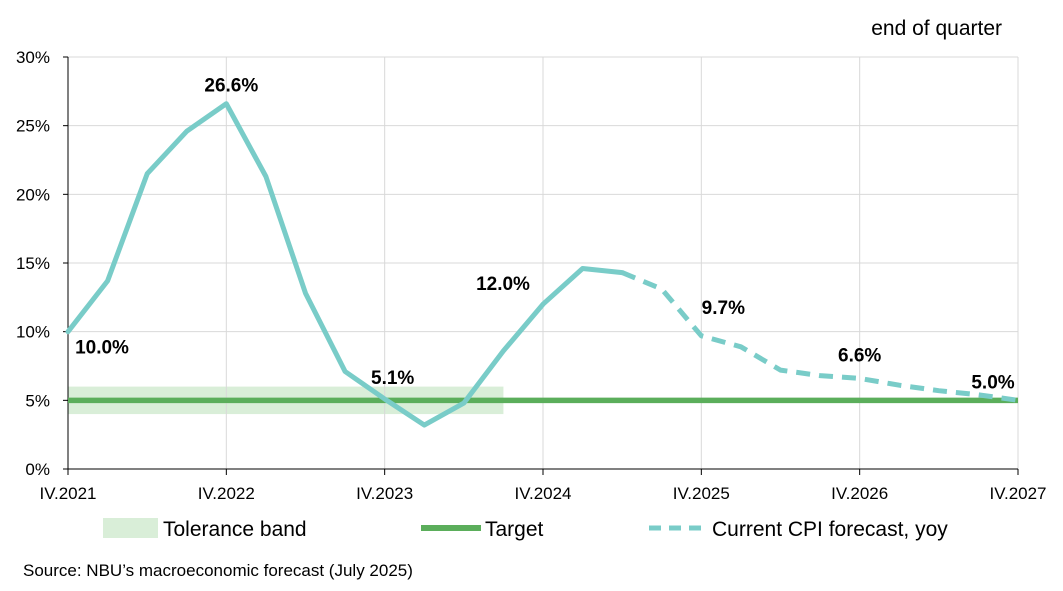 This screenshot has height=591, width=1063. What do you see at coordinates (67, 493) in the screenshot?
I see `x-tick-label: IV.2021` at bounding box center [67, 493].